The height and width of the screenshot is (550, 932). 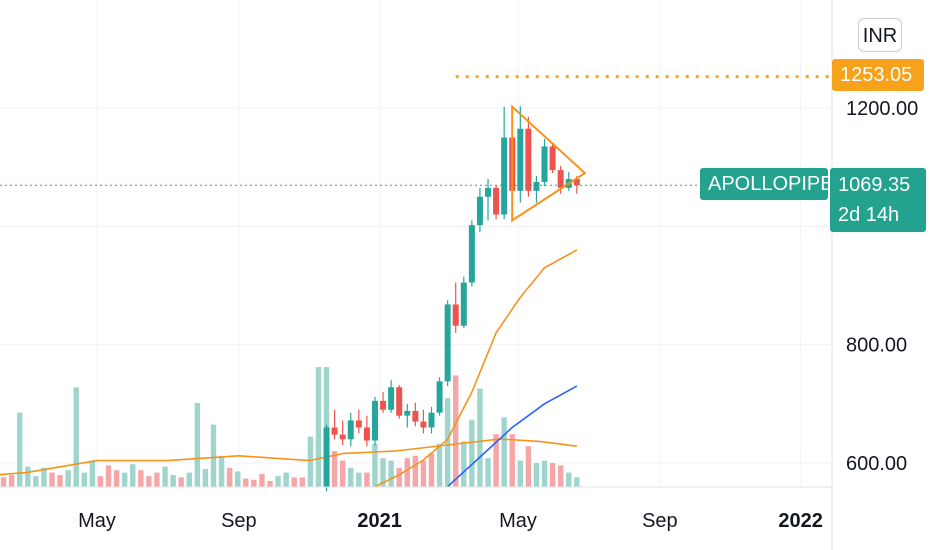 I want to click on ma-fast-line, so click(x=476, y=368).